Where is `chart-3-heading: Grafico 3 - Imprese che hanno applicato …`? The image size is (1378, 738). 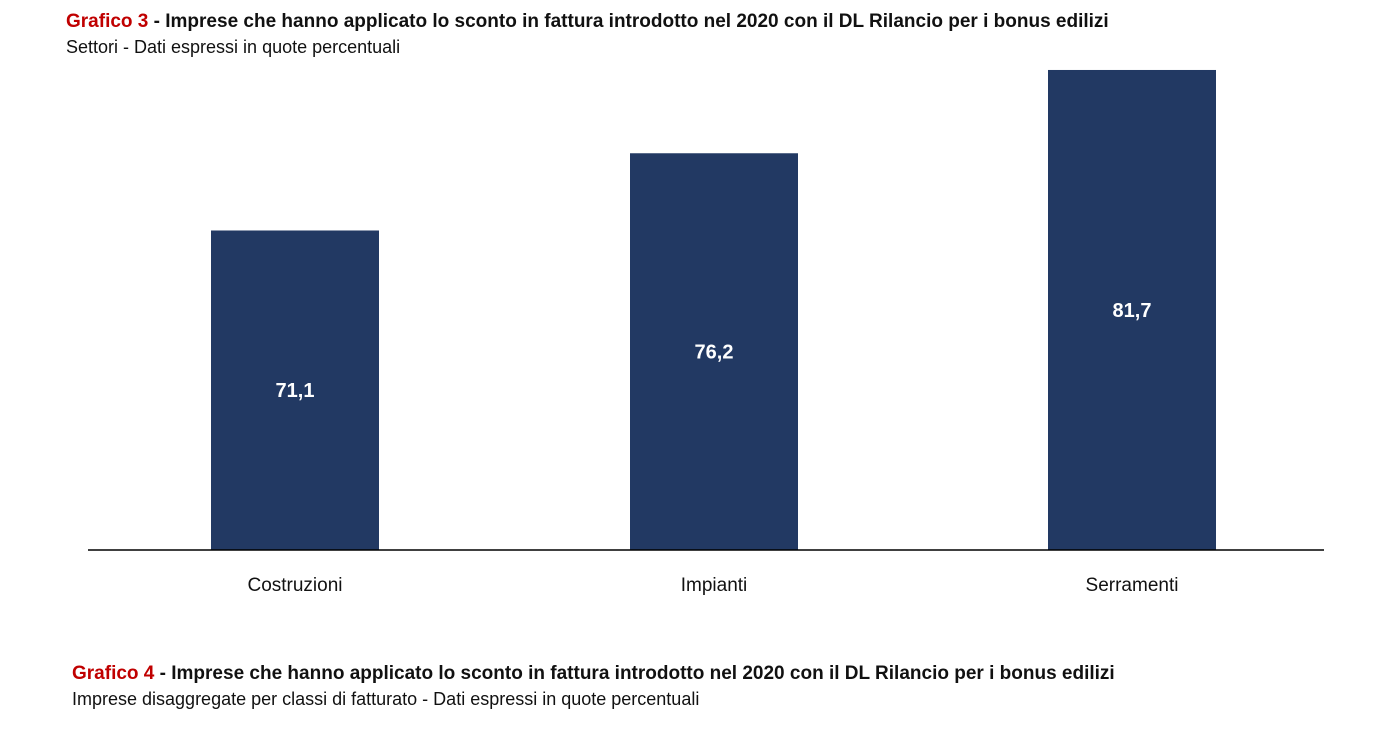 chart-3-heading: Grafico 3 - Imprese che hanno applicato … is located at coordinates (587, 35).